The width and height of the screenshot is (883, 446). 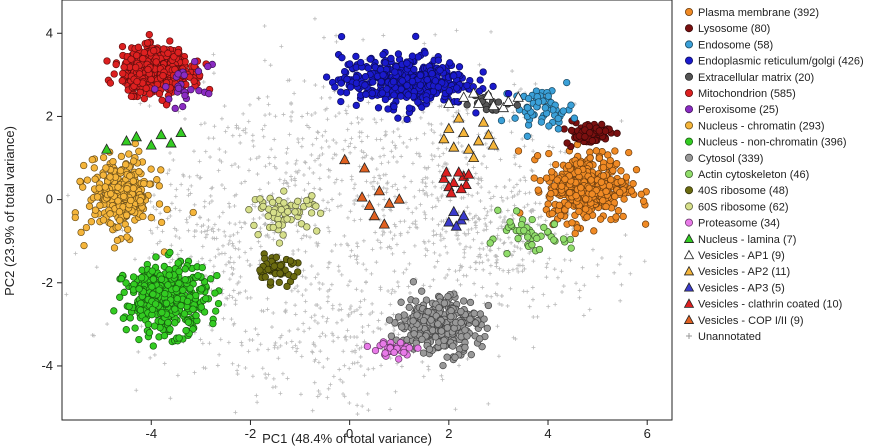 What do you see at coordinates (383, 344) in the screenshot?
I see `proteasome-point` at bounding box center [383, 344].